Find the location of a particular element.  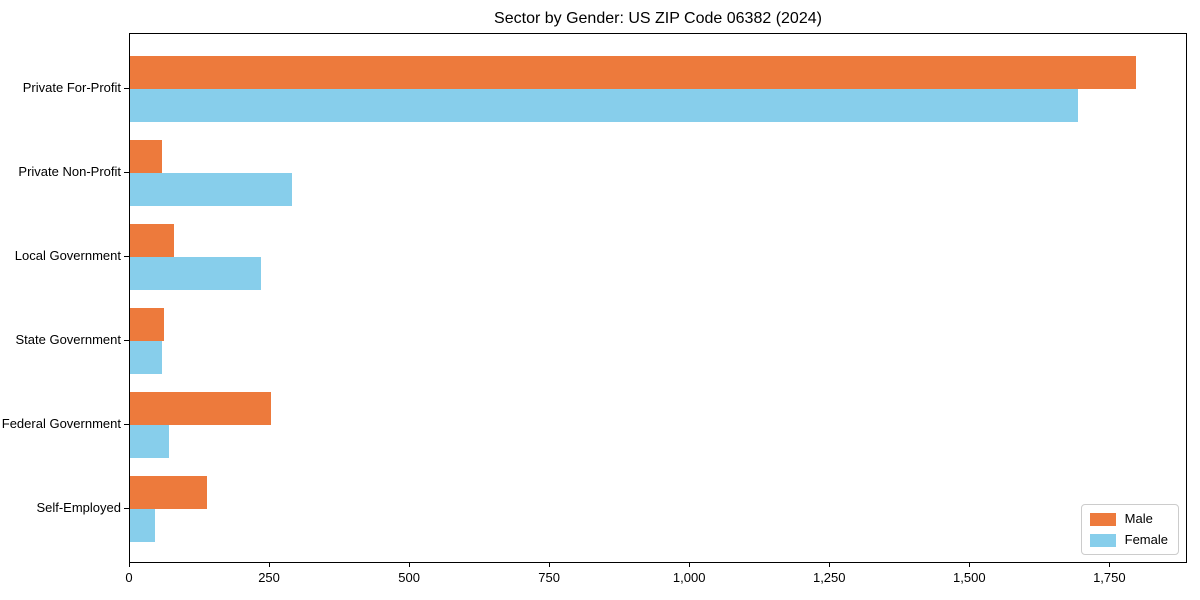

legend-swatch-female is located at coordinates (1102, 540).